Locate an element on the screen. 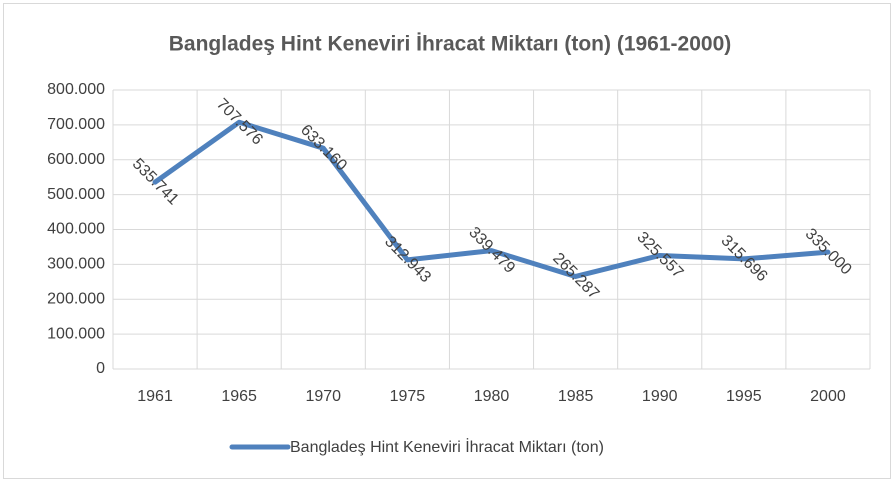 The width and height of the screenshot is (895, 483). y-tick-label: 100.000 is located at coordinates (76, 333).